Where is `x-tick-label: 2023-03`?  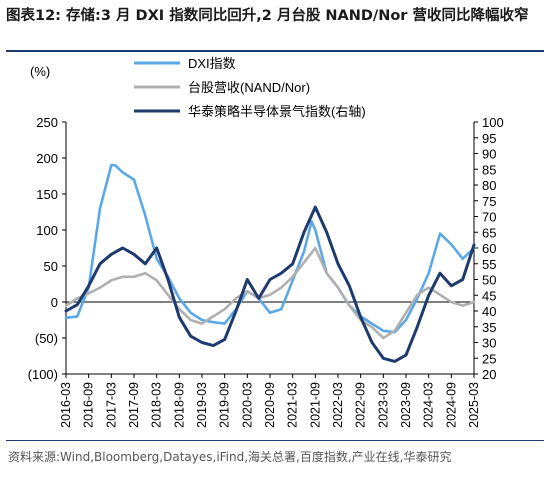
x-tick-label: 2023-03 is located at coordinates (383, 405).